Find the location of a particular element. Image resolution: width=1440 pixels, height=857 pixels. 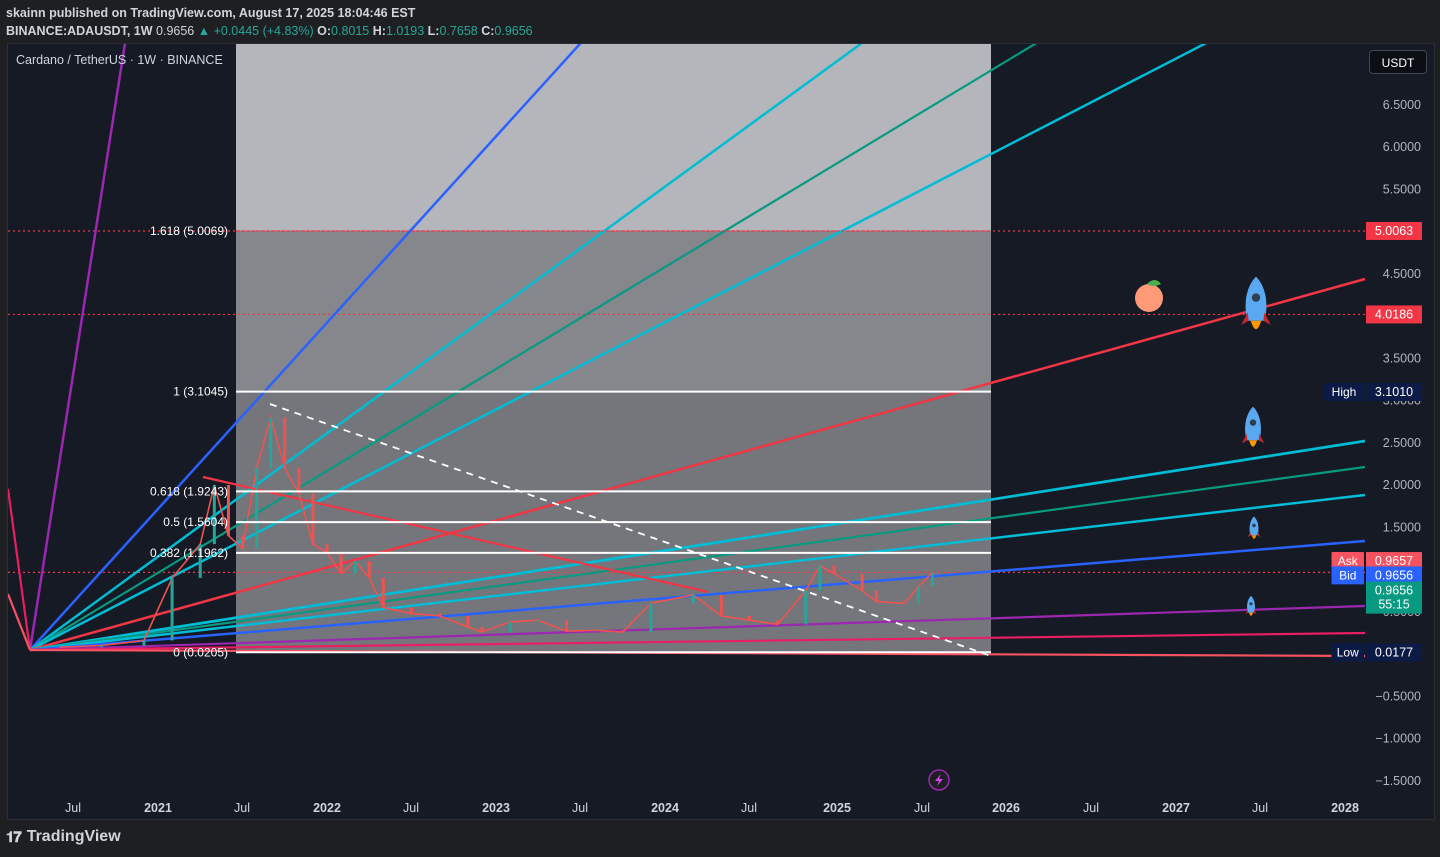

open-value: 0.8015 is located at coordinates (350, 31).